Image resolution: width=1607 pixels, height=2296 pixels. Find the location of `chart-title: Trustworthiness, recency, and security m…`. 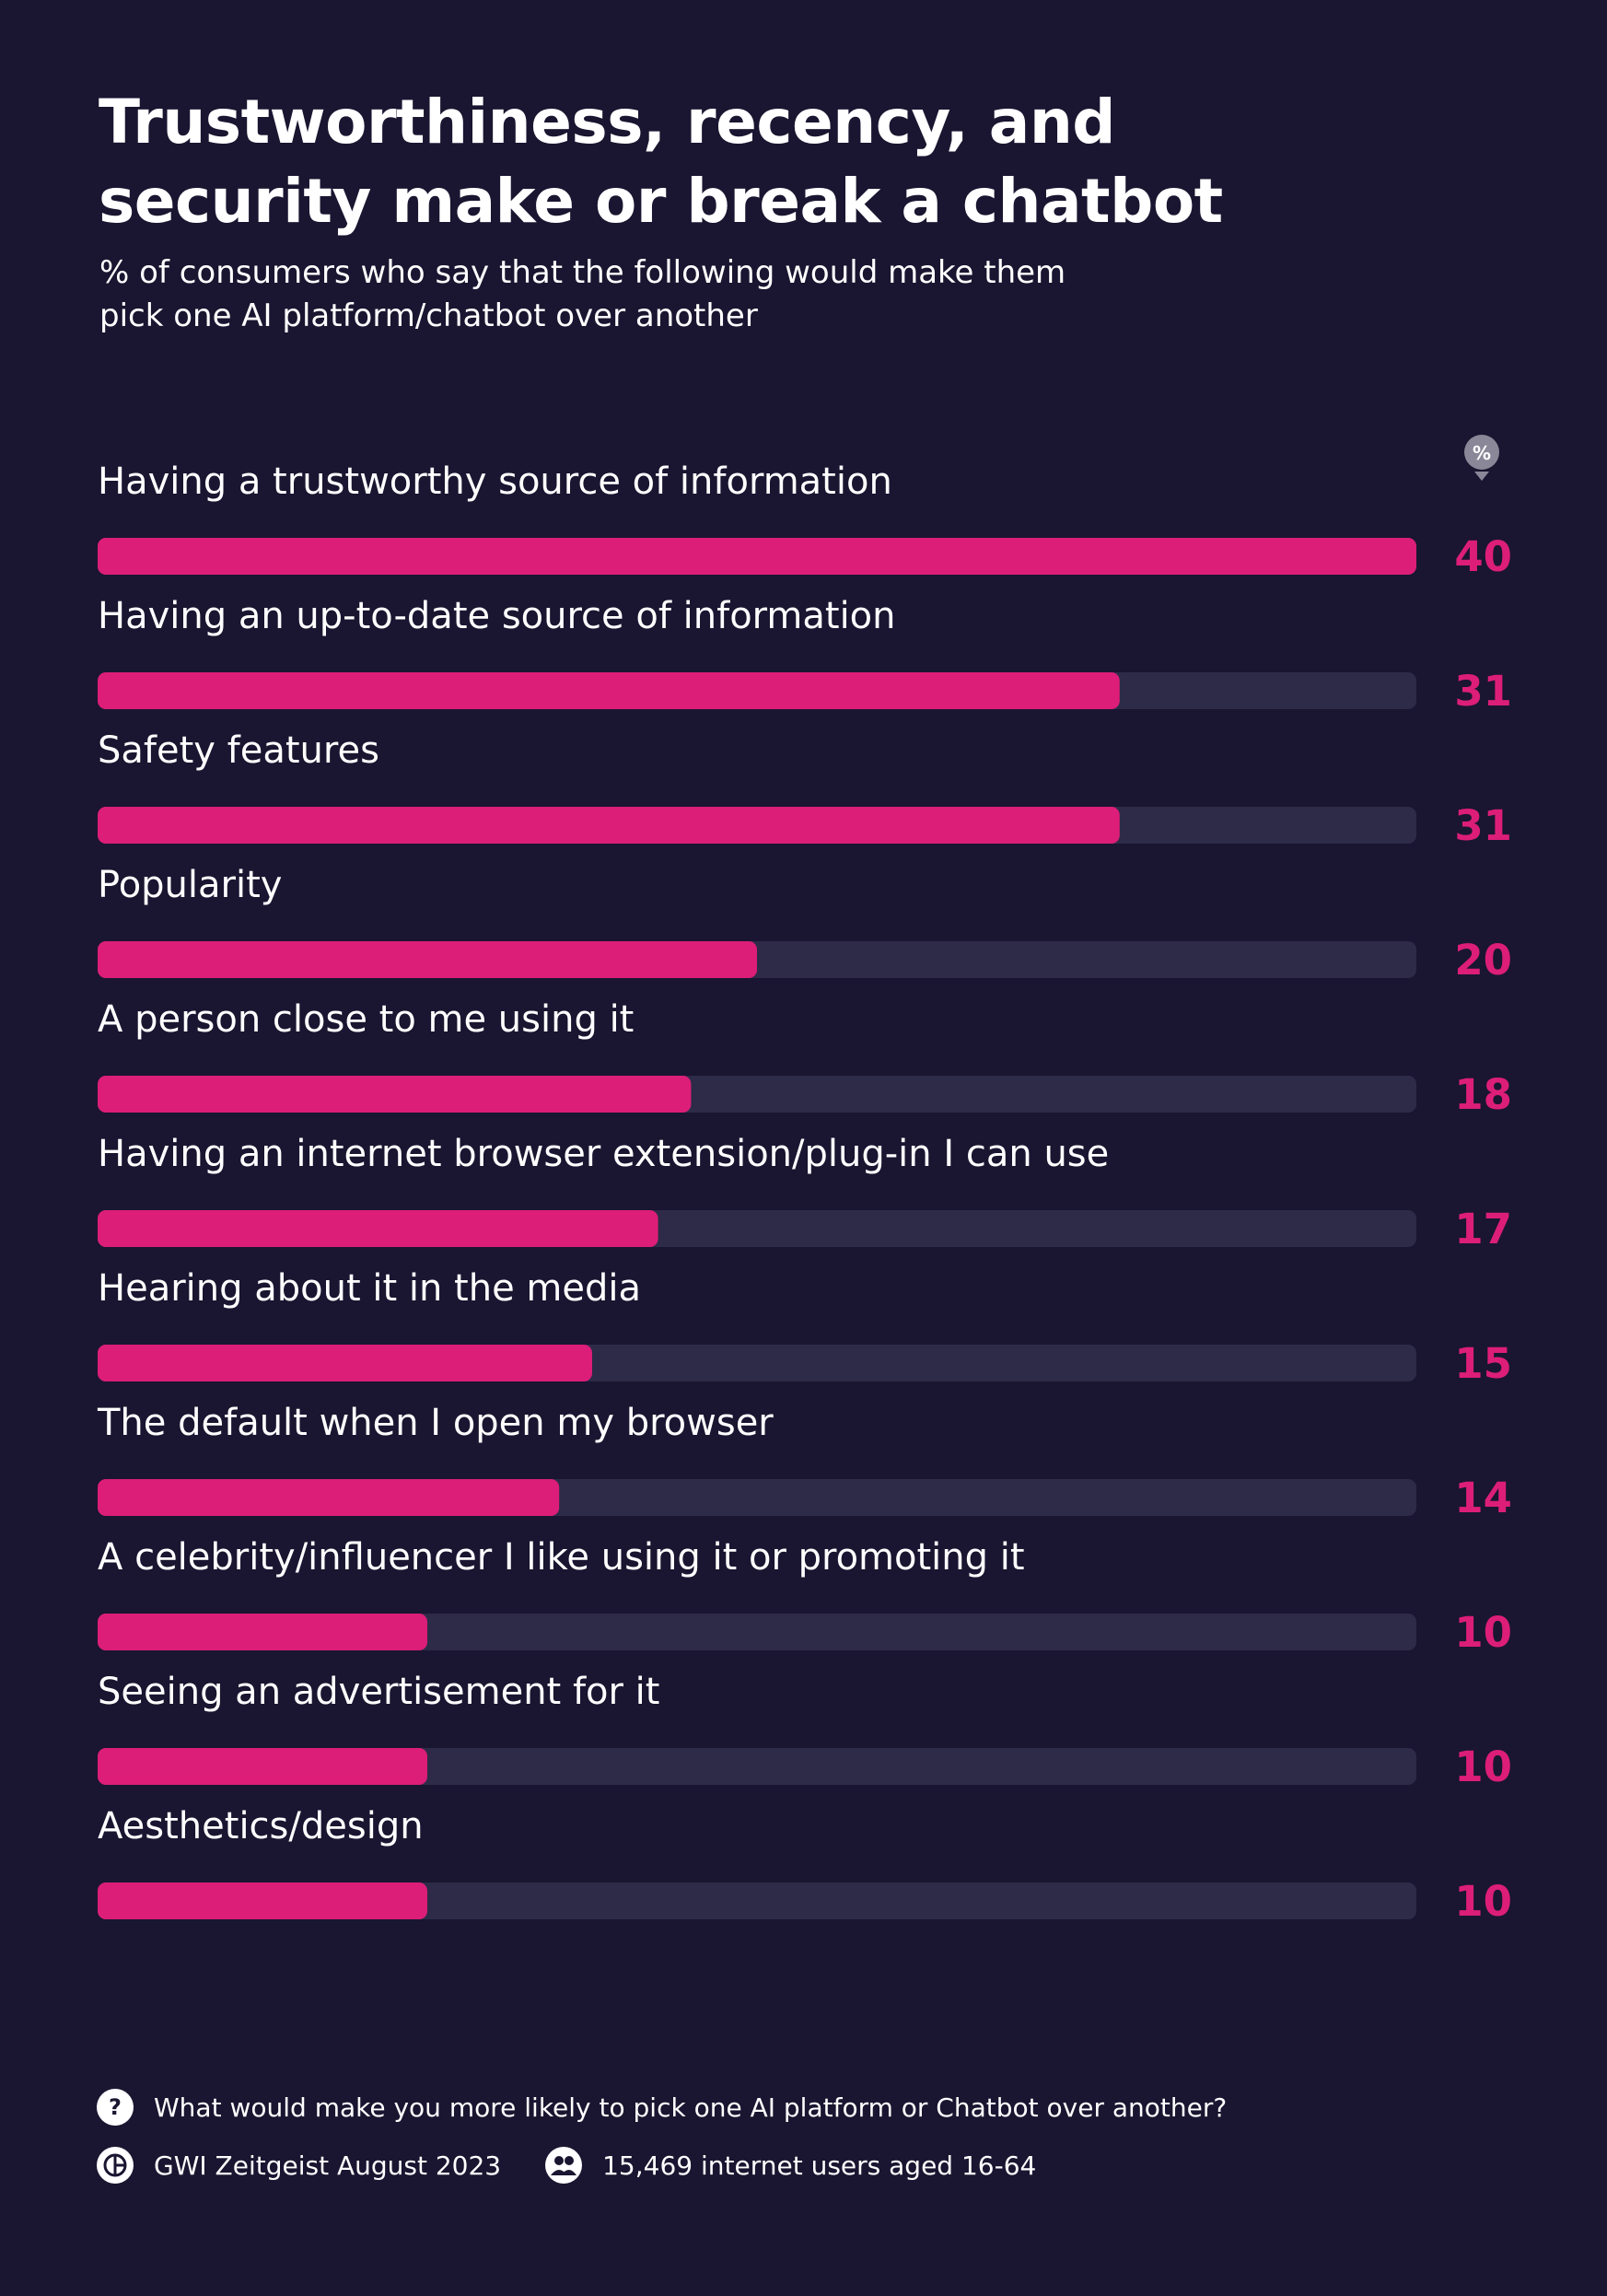

chart-title: Trustworthiness, recency, and security m… is located at coordinates (743, 162).